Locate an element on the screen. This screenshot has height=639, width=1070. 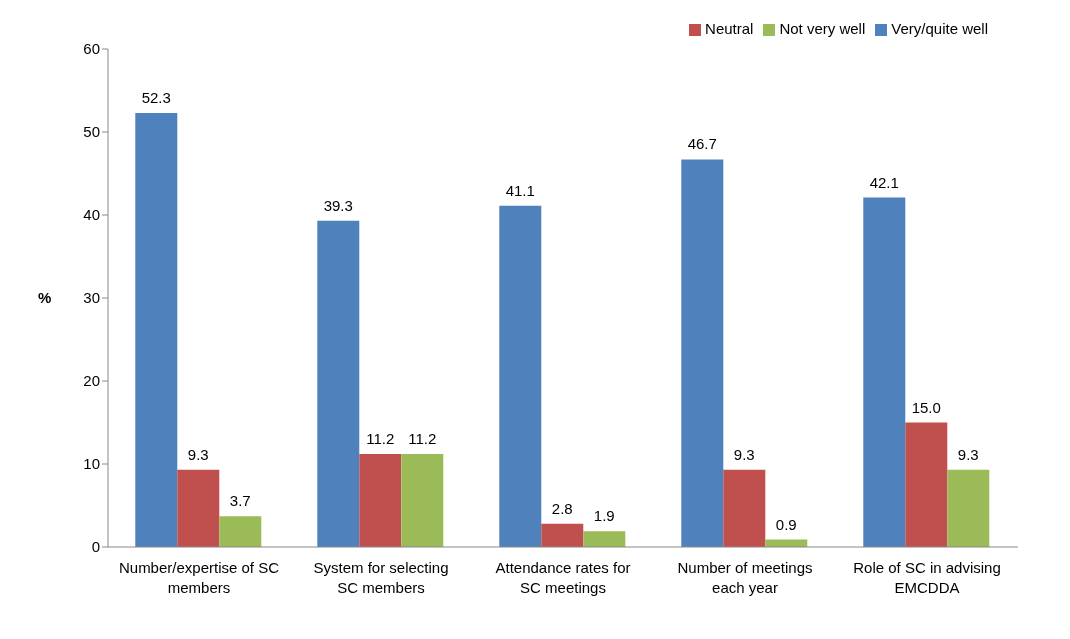
legend-label: Very/quite well is located at coordinates (939, 28).